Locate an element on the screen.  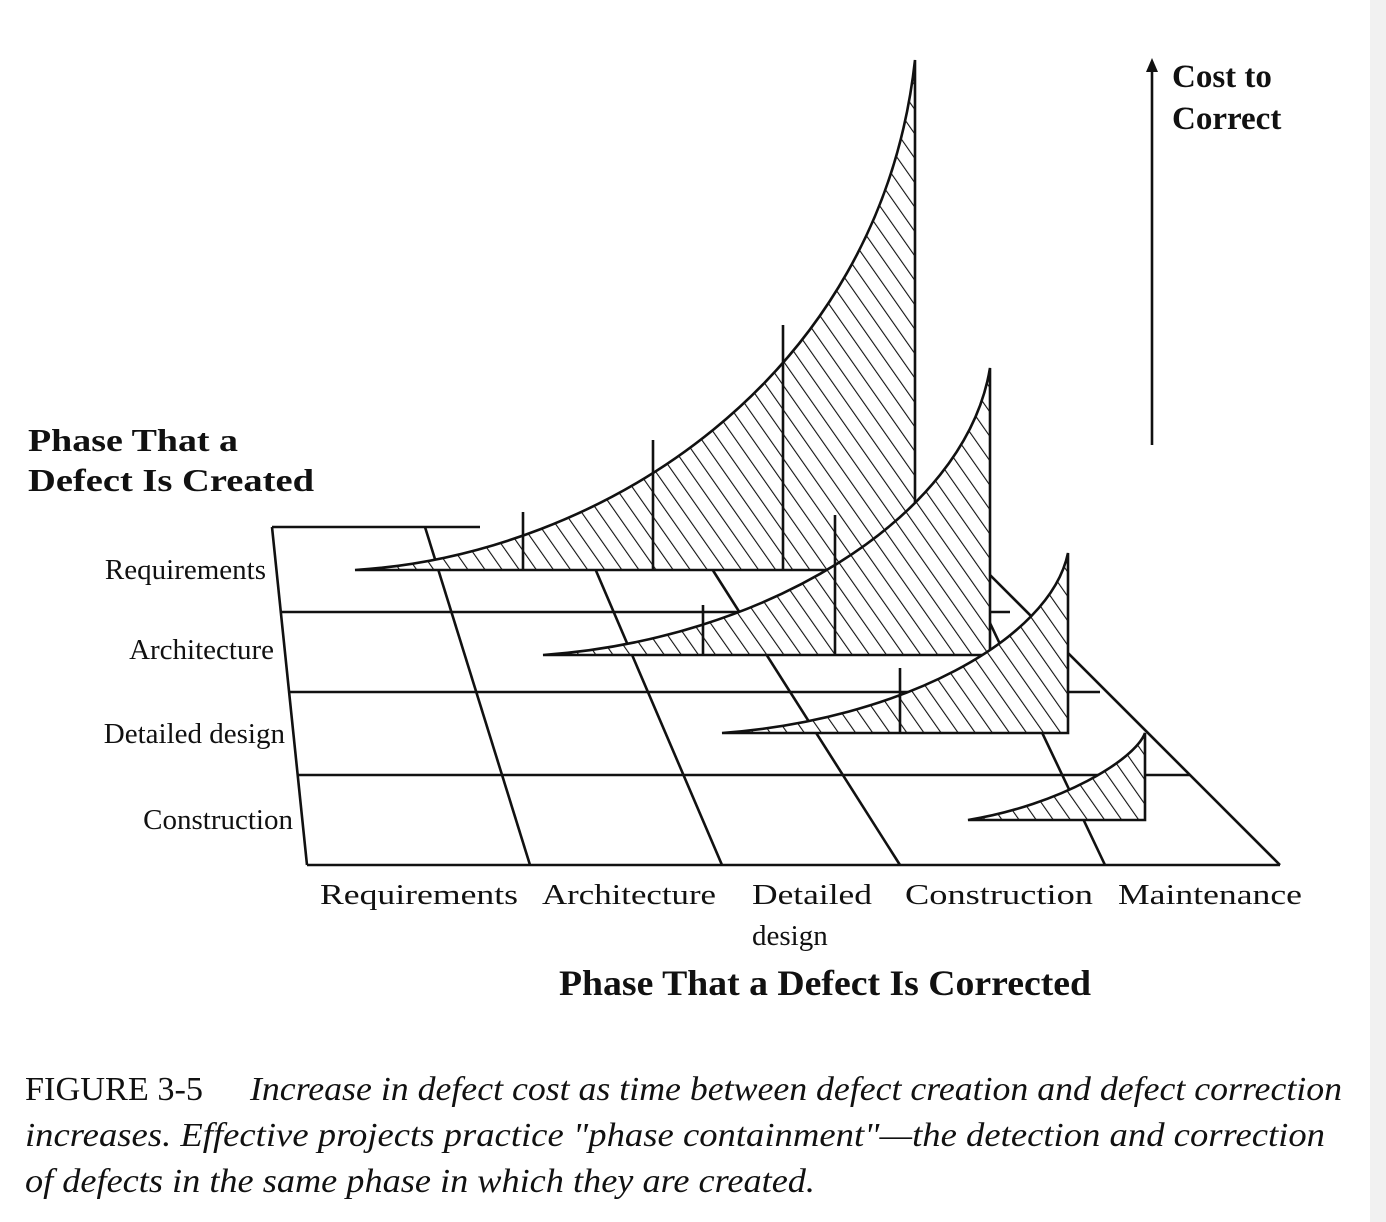
row-label-architecture: Architecture is located at coordinates (201, 650).